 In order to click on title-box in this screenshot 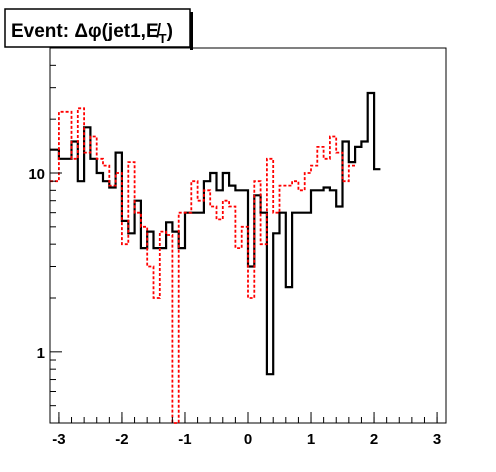, I will do `click(97, 28)`.